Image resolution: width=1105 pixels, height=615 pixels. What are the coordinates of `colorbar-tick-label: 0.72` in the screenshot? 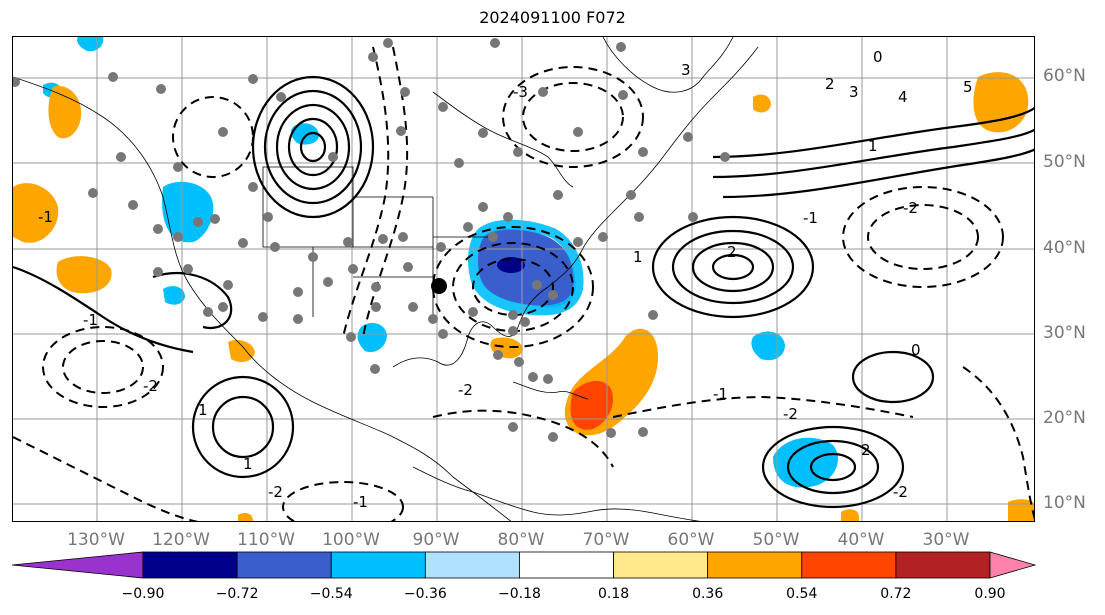 It's located at (896, 594).